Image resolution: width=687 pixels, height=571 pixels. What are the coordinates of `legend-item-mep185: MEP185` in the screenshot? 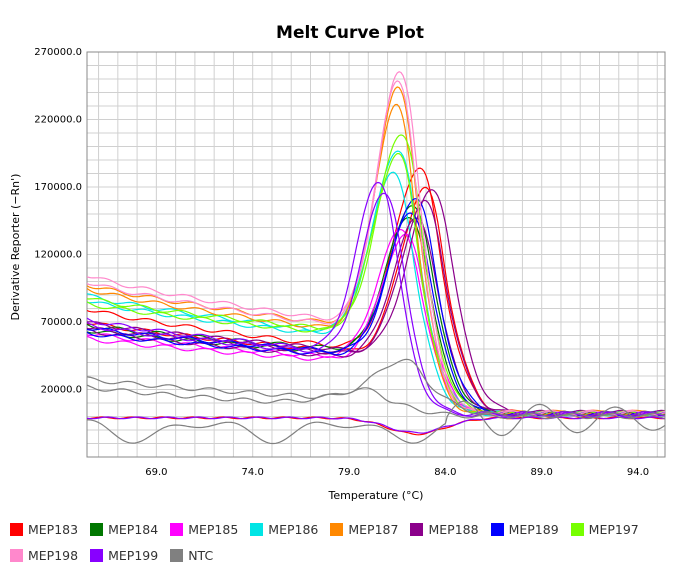 It's located at (204, 529).